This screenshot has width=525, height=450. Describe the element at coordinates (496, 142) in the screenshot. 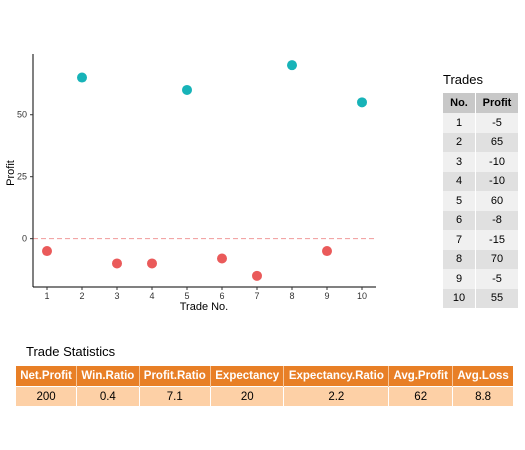

I see `trade-profit-cell: 65` at that location.